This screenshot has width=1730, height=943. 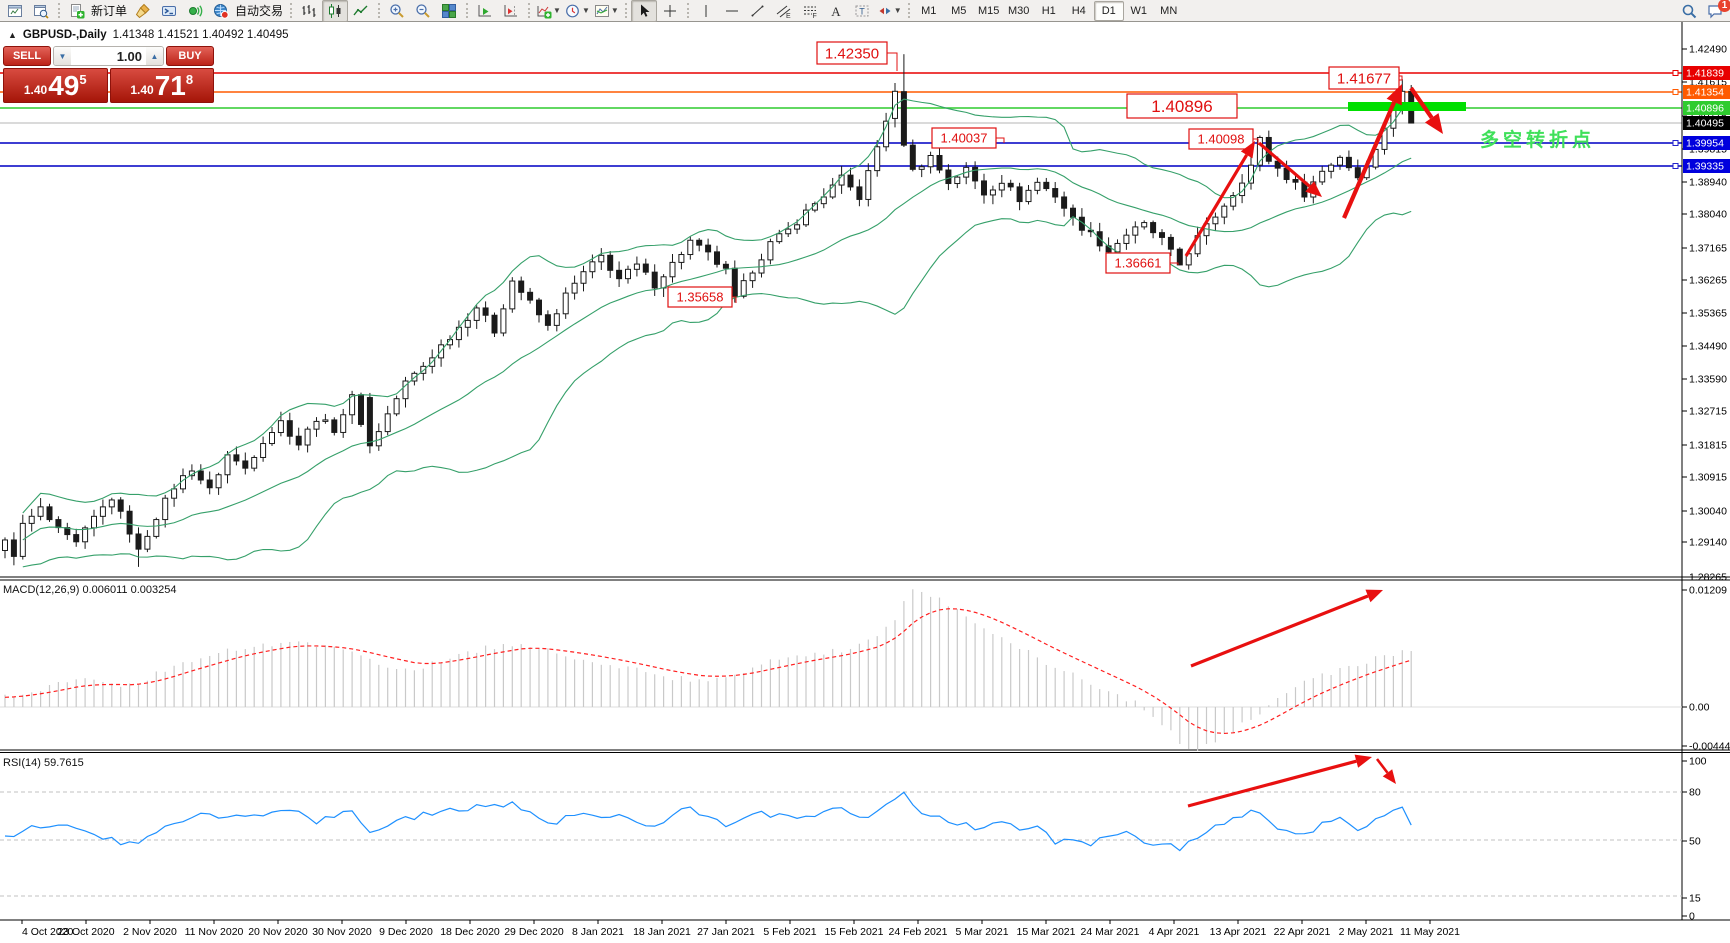 What do you see at coordinates (41, 11) in the screenshot?
I see `data-window-button` at bounding box center [41, 11].